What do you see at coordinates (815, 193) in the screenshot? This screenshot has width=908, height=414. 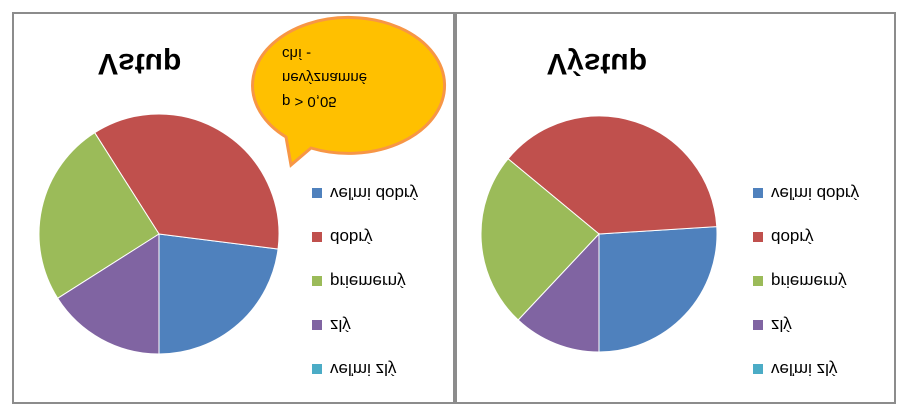 I see `legend-label-1-0: veľmi dobrý` at bounding box center [815, 193].